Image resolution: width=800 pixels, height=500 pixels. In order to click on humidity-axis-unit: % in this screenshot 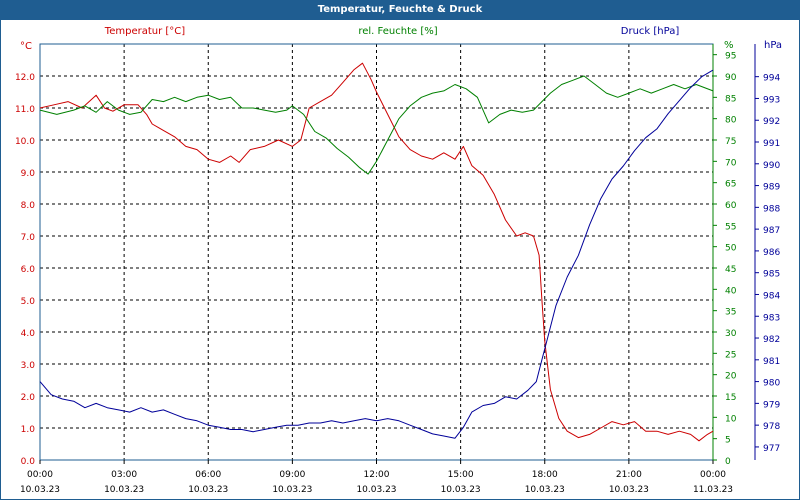, I will do `click(729, 45)`.